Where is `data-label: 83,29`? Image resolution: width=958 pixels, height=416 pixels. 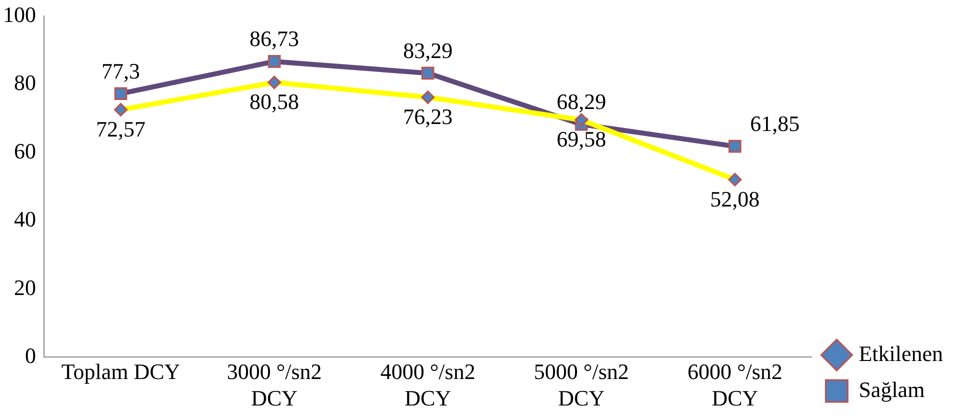 data-label: 83,29 is located at coordinates (428, 50).